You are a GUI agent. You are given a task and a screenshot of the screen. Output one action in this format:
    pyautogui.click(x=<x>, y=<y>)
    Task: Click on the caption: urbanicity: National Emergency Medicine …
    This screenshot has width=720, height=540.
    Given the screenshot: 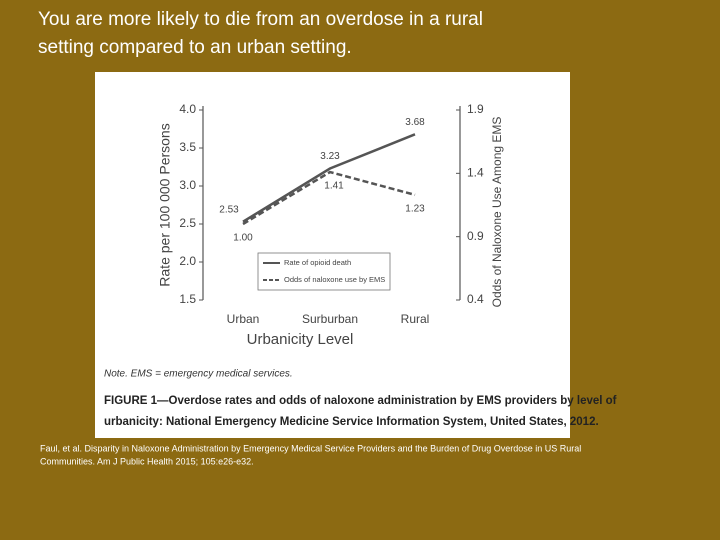 What is the action you would take?
    pyautogui.click(x=351, y=422)
    